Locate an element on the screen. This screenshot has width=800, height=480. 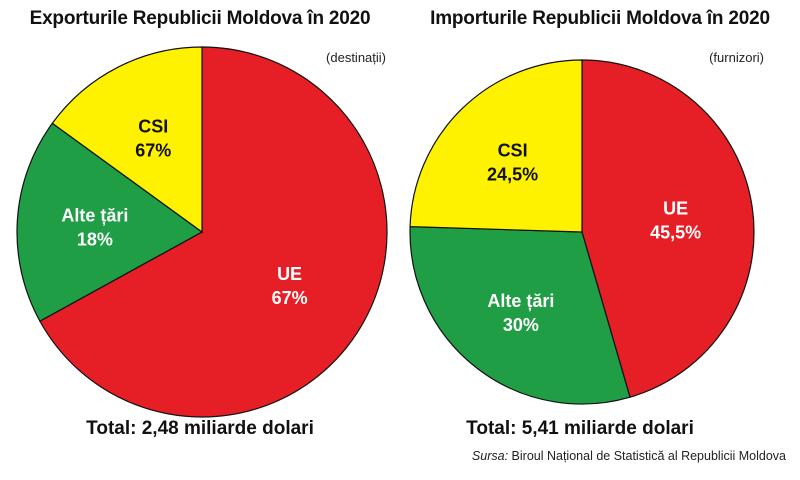
slice-value-label: 30% is located at coordinates (521, 325).